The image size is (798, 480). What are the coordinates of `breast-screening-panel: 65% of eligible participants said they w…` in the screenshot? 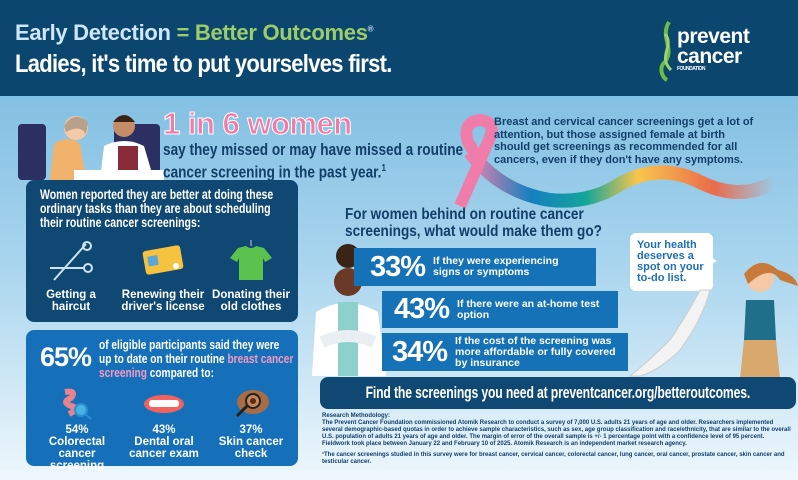 It's located at (162, 401).